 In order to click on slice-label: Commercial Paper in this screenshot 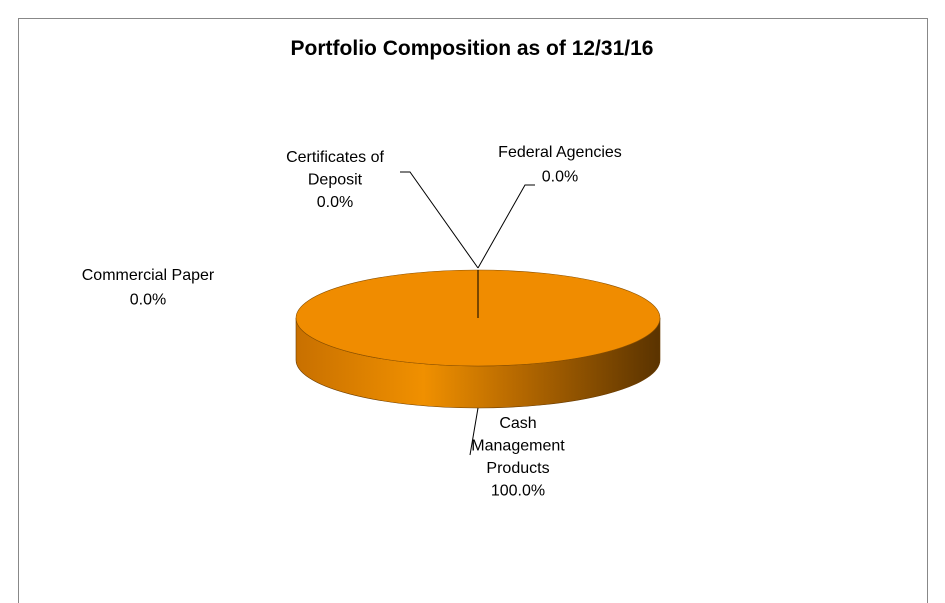, I will do `click(148, 275)`.